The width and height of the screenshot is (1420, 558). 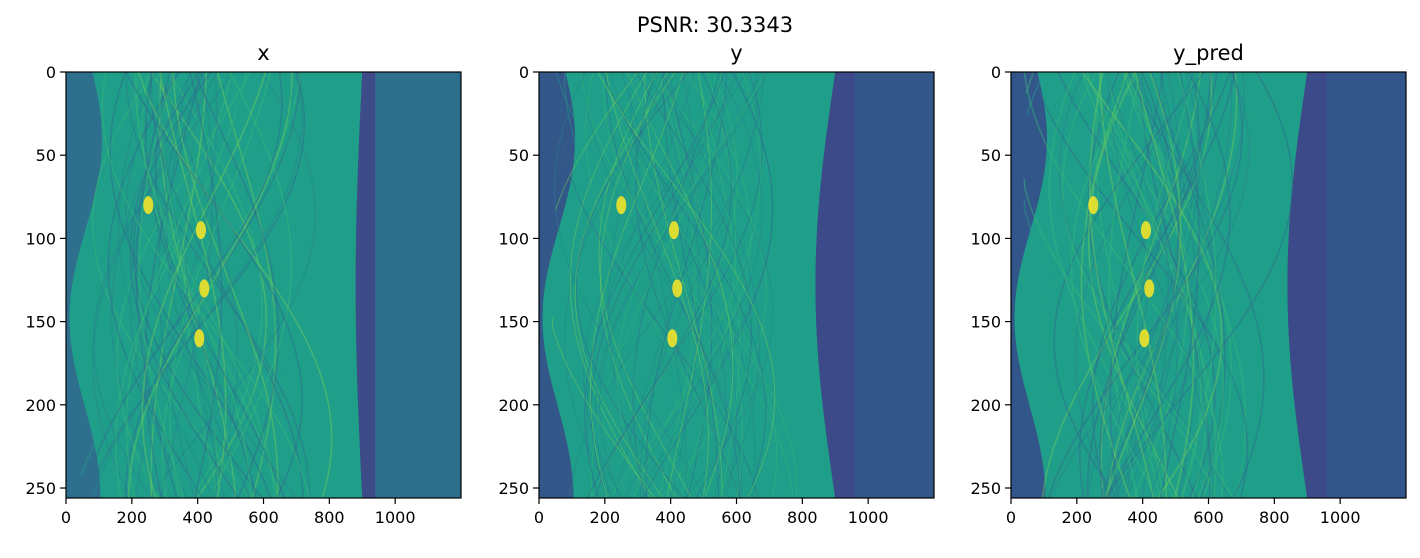 I want to click on y-tick-label: 50, so click(x=519, y=155).